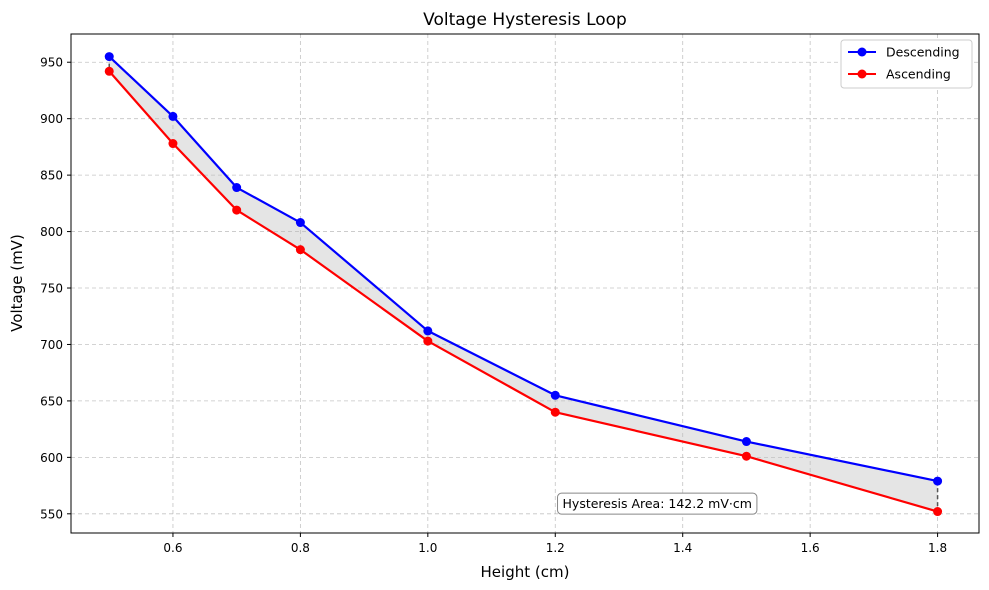 Image resolution: width=989 pixels, height=590 pixels. I want to click on y-tick-label: 800, so click(51, 232).